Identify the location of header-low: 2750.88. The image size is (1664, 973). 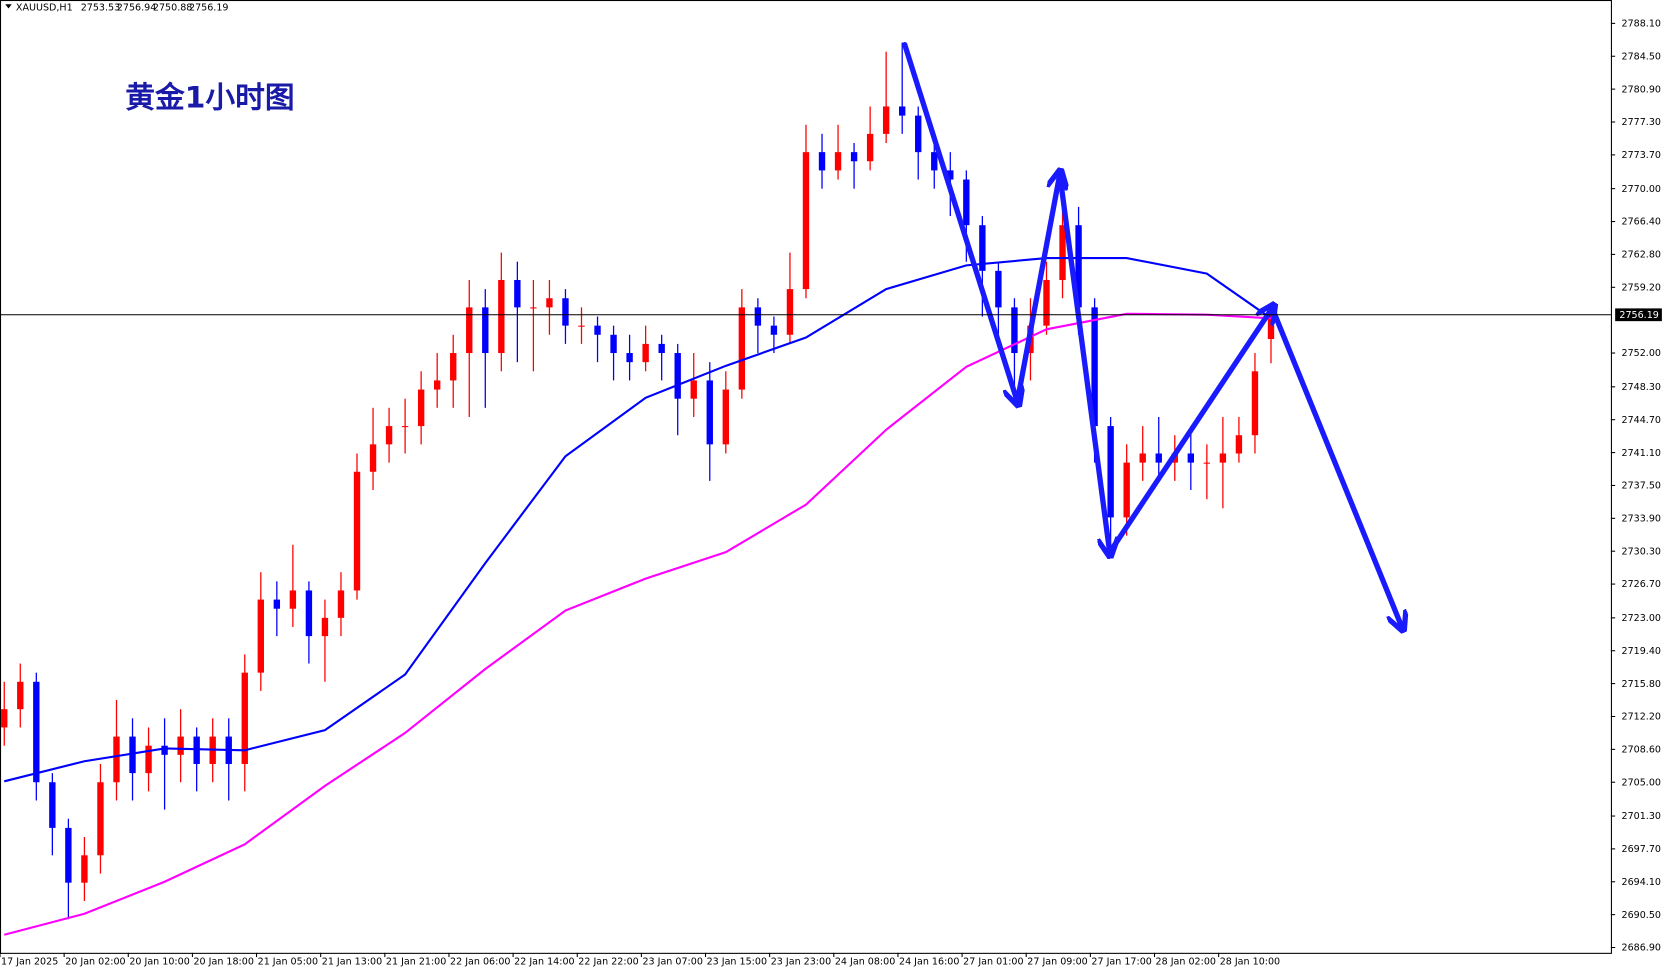
(172, 8).